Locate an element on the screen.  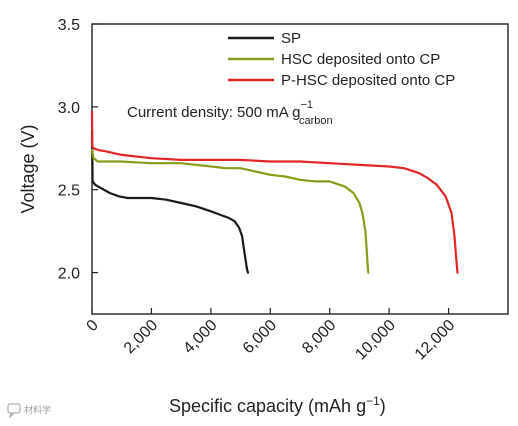
legend-label: HSC deposited onto CP is located at coordinates (360, 59).